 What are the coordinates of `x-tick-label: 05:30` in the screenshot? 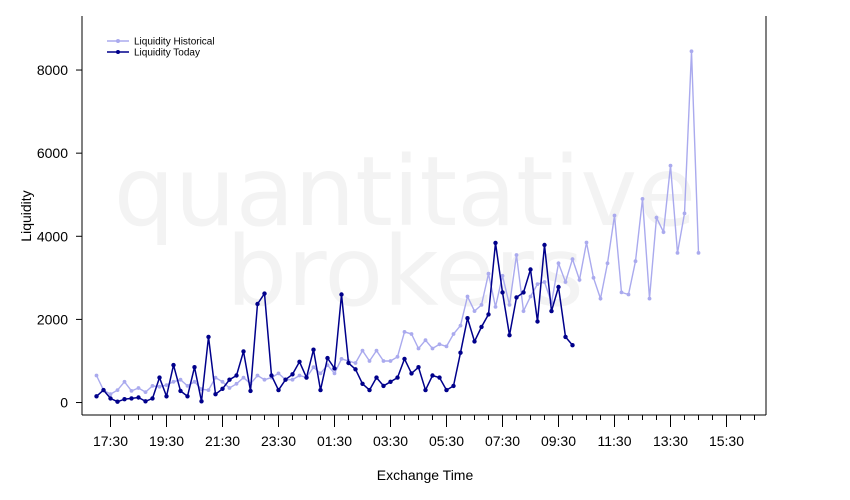 It's located at (446, 441).